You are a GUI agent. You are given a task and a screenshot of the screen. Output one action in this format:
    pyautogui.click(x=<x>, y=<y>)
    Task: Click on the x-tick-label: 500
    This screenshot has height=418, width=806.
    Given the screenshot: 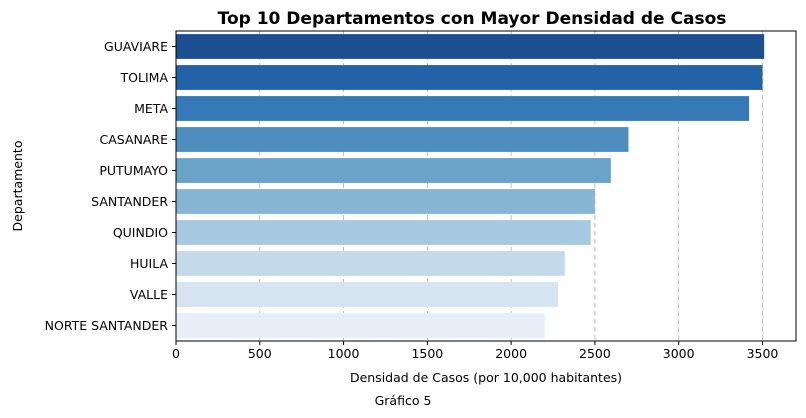 What is the action you would take?
    pyautogui.click(x=260, y=353)
    